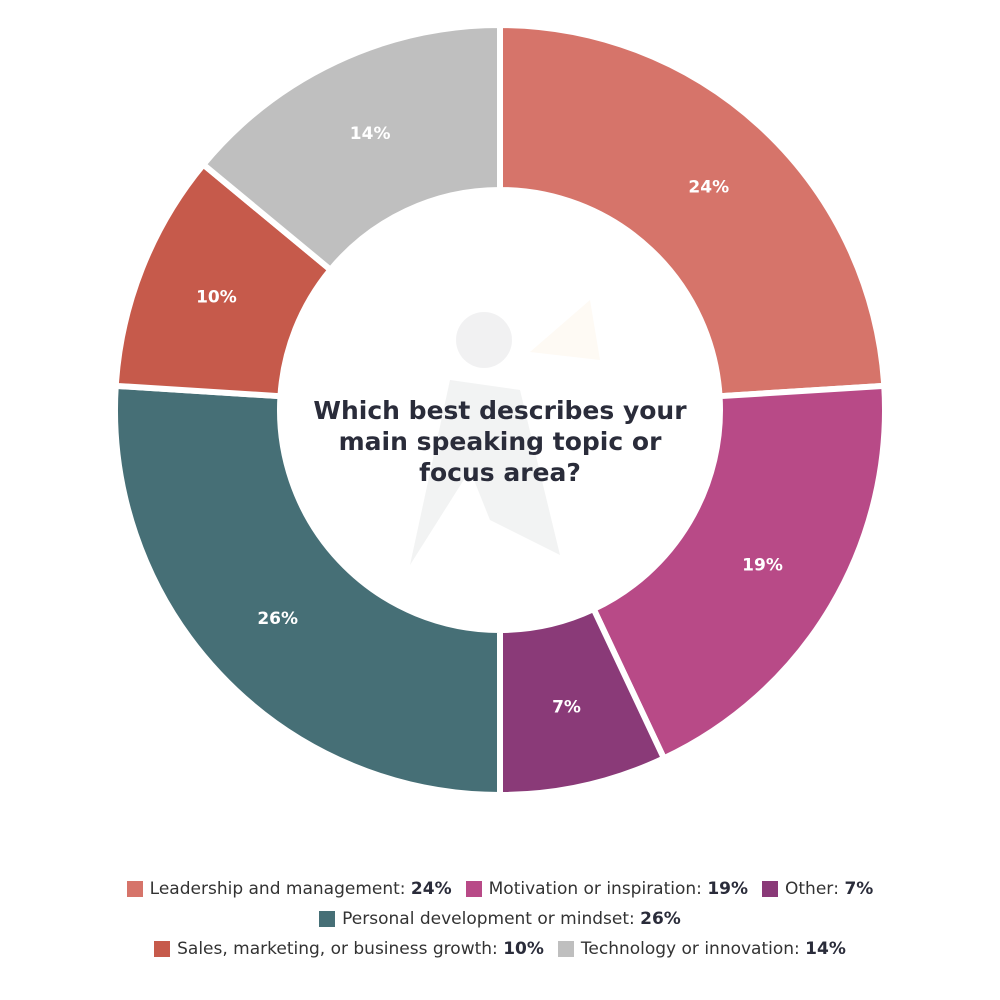 The width and height of the screenshot is (1000, 1000). Describe the element at coordinates (277, 619) in the screenshot. I see `slice-label-3: 26%` at that location.